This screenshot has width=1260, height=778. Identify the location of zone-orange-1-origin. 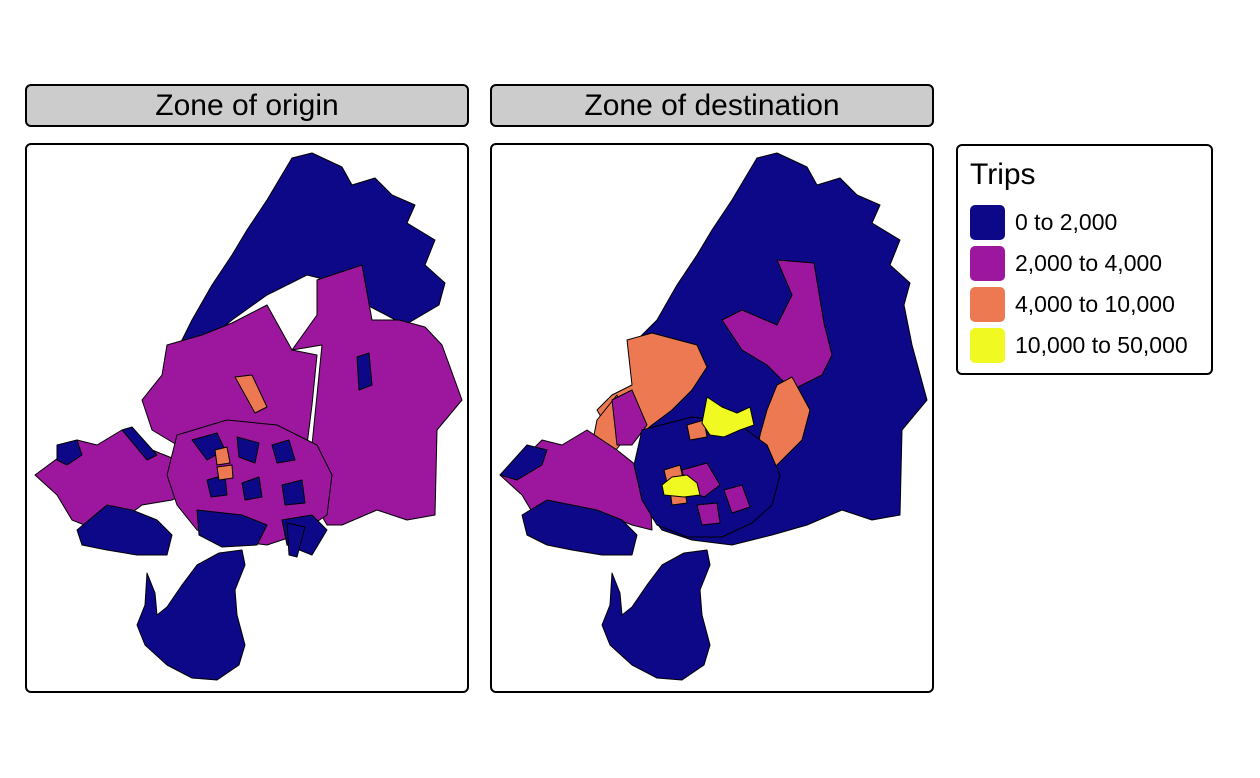
(251, 394).